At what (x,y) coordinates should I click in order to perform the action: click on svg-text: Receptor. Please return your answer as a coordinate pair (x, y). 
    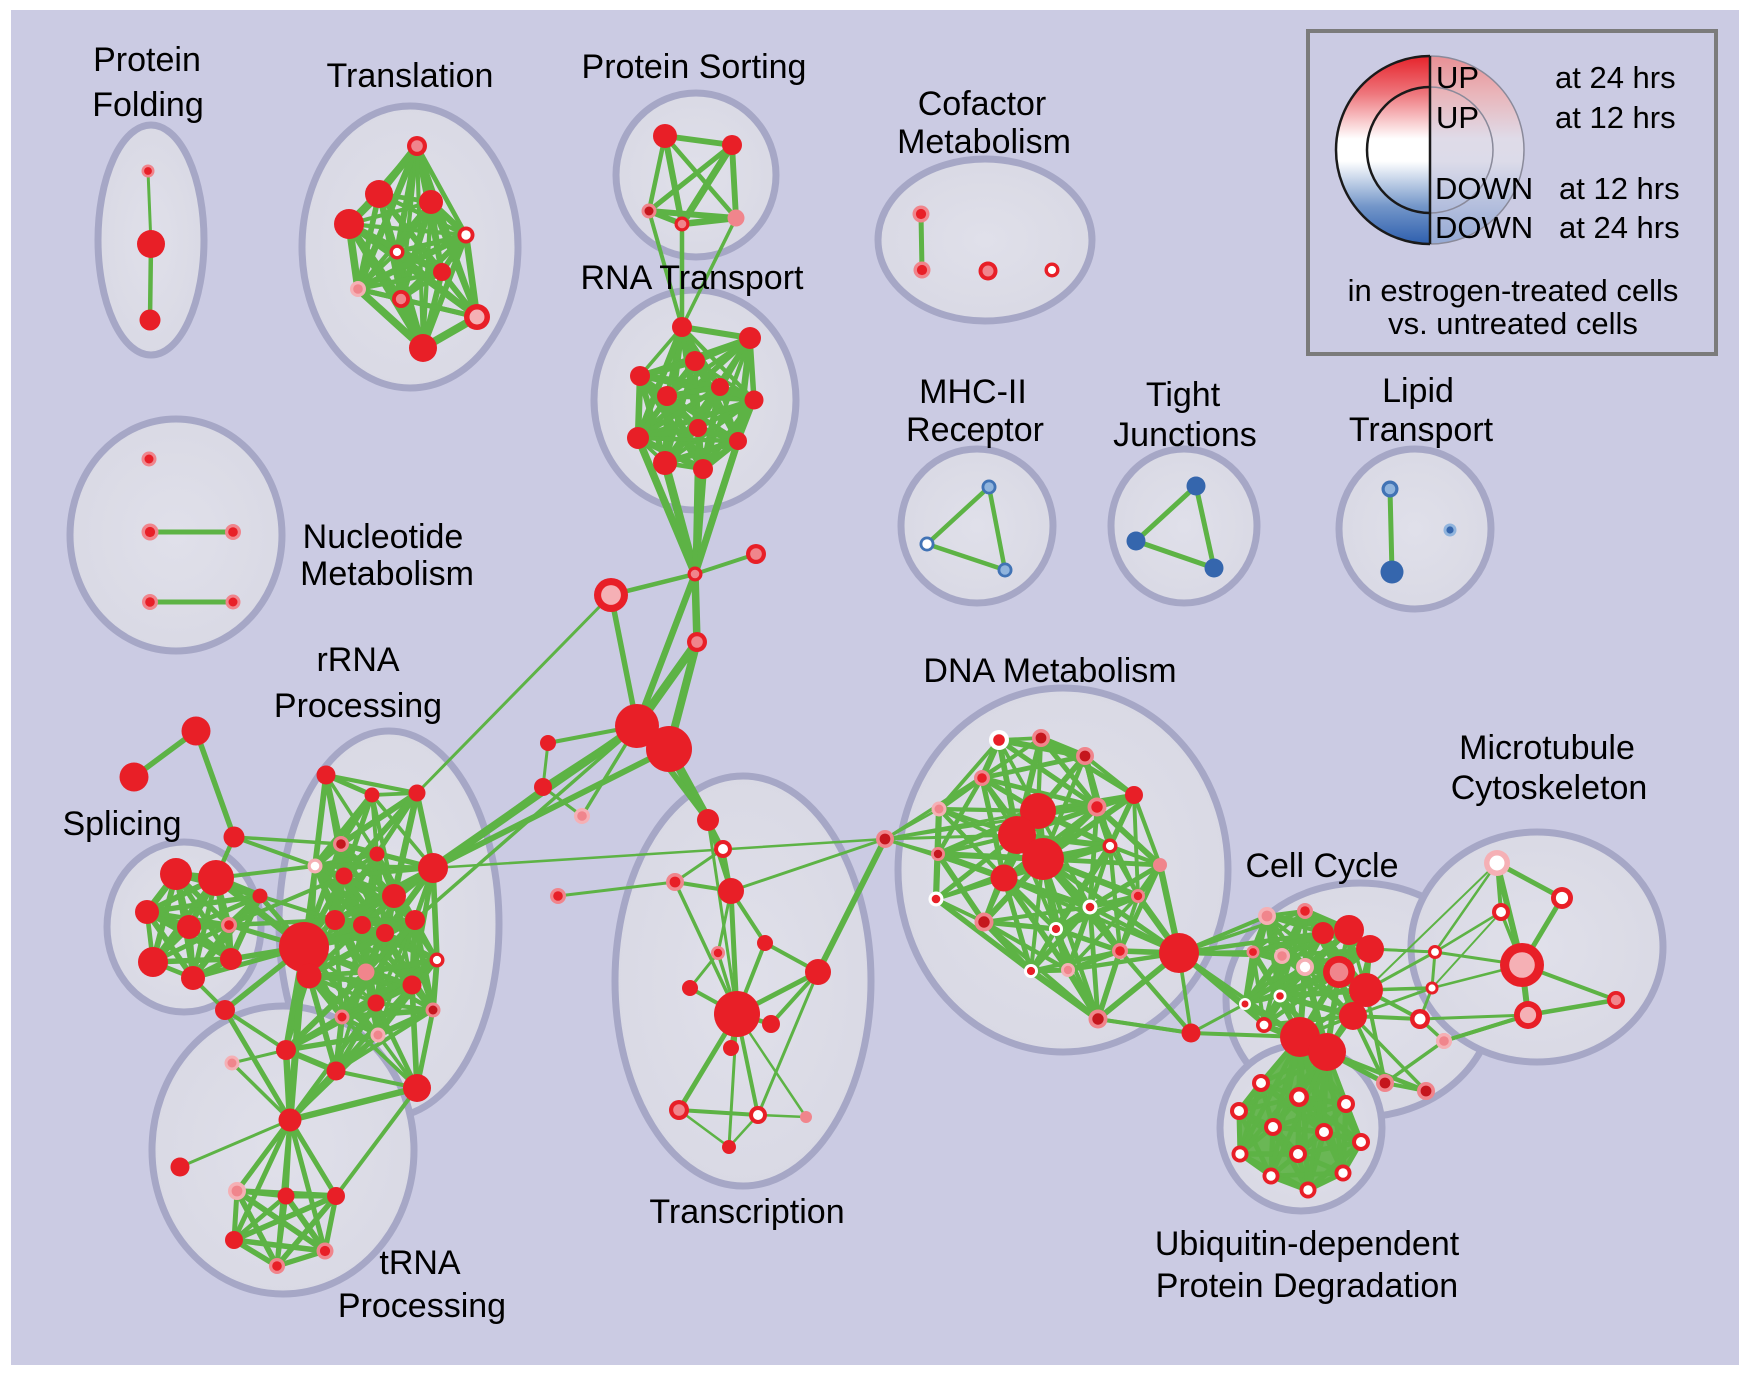
    Looking at the image, I should click on (975, 430).